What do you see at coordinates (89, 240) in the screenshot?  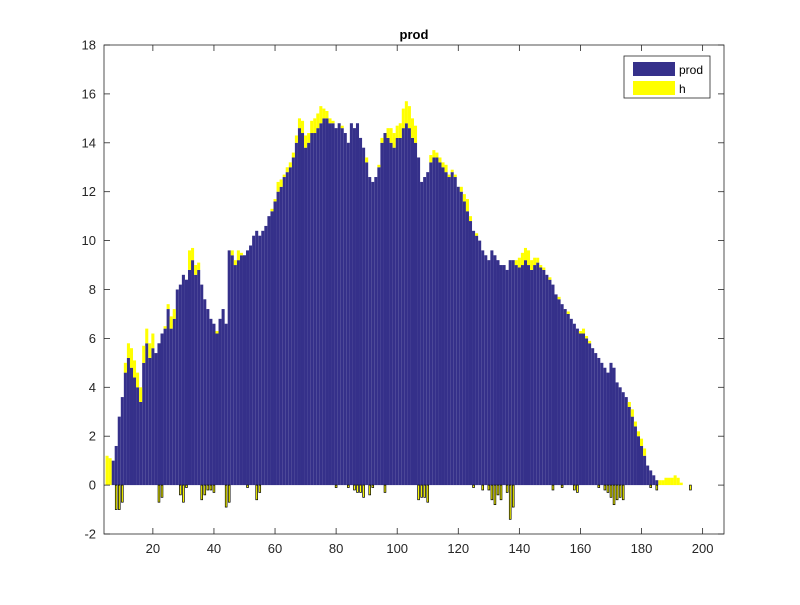 I see `y-tick-label: 10` at bounding box center [89, 240].